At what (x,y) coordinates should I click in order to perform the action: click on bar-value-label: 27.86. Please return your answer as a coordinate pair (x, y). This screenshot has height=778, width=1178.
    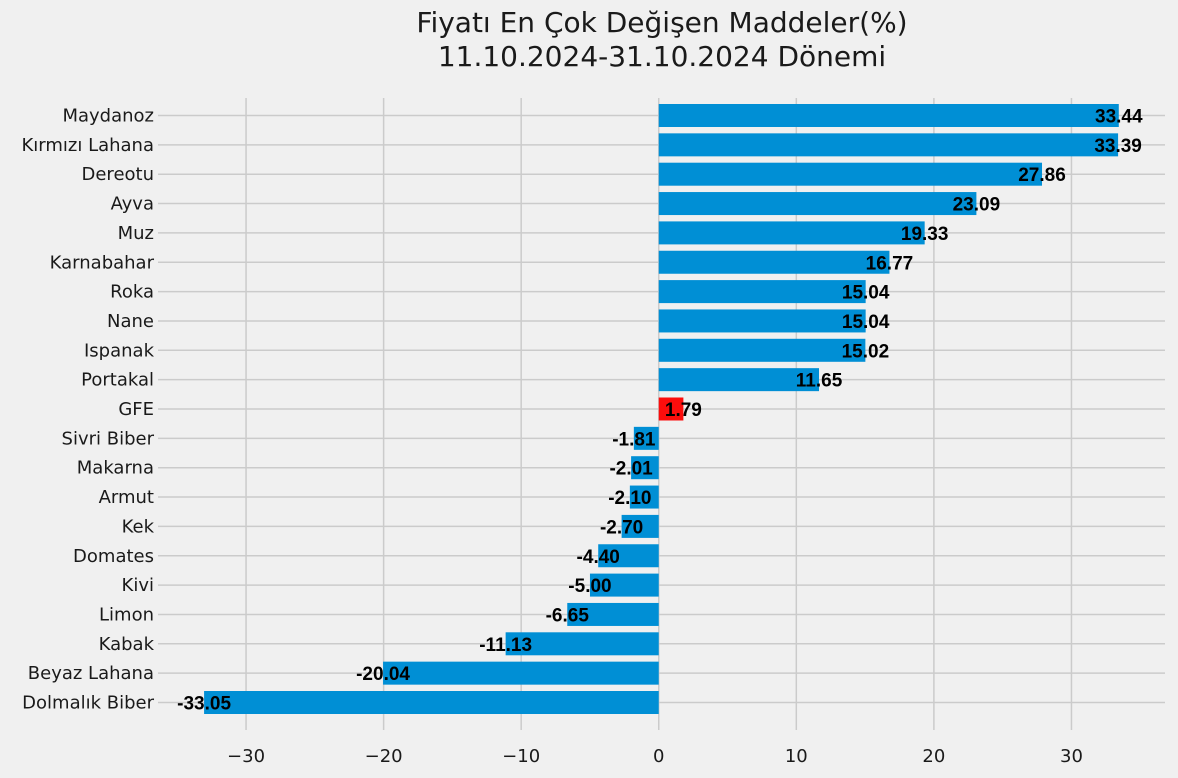
    Looking at the image, I should click on (1042, 175).